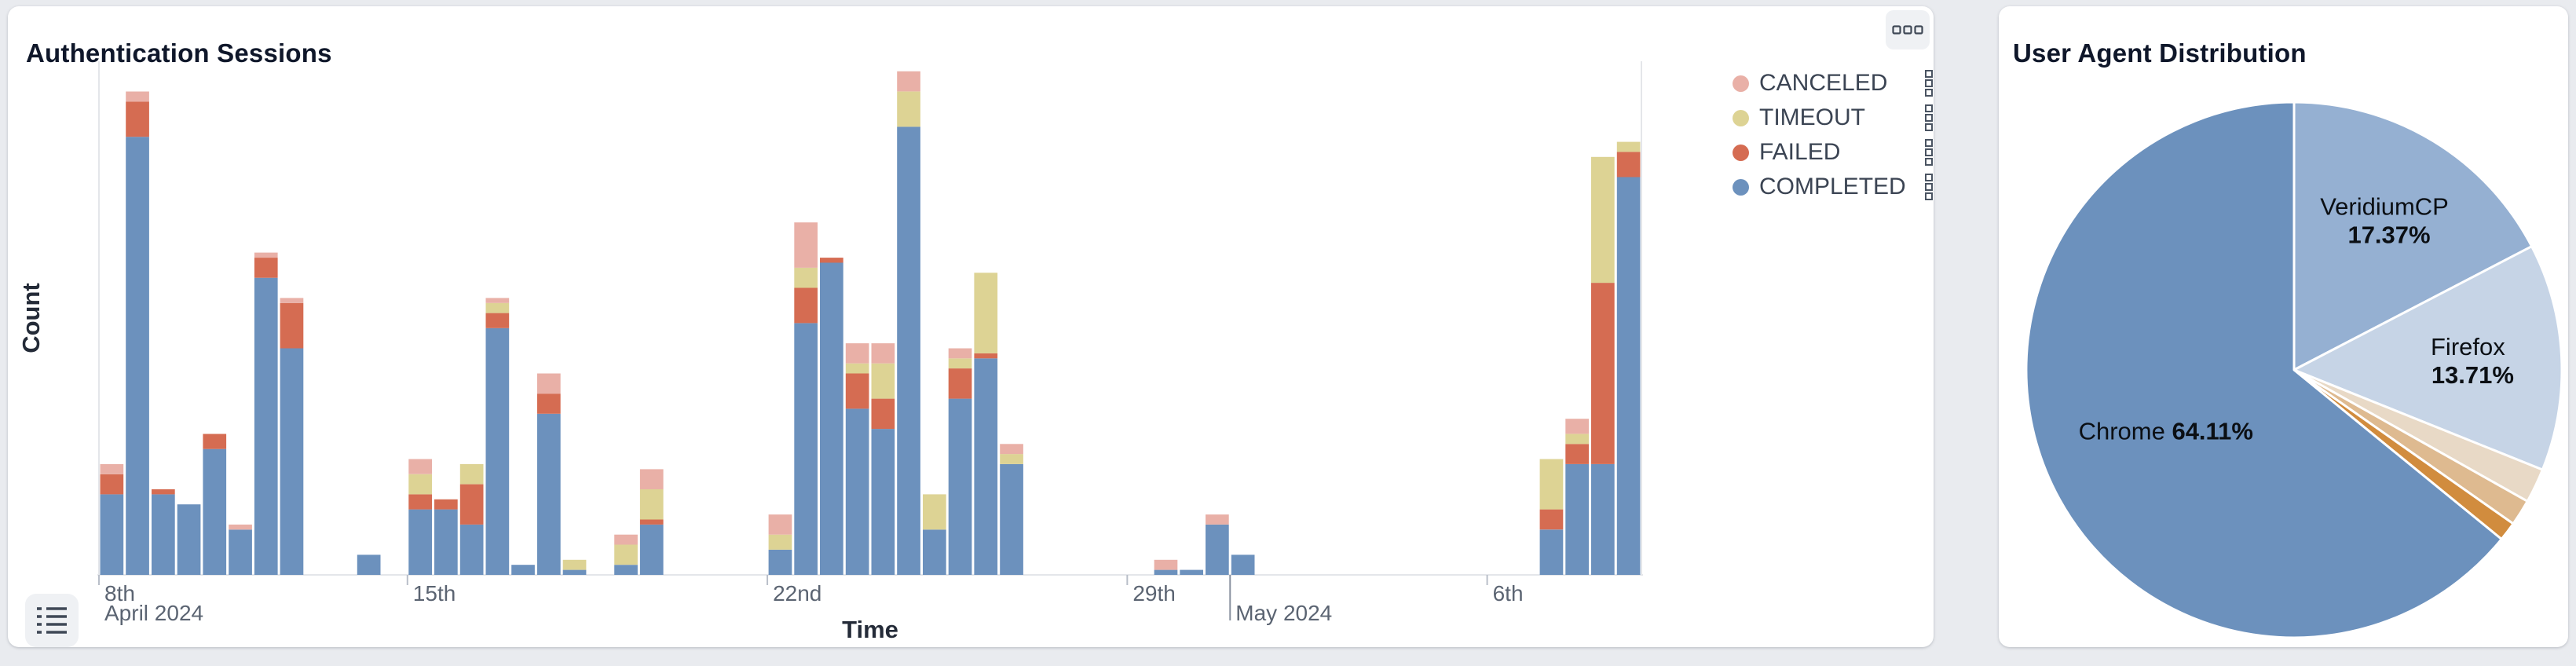 The width and height of the screenshot is (2576, 666). What do you see at coordinates (1834, 152) in the screenshot?
I see `legend-item-failed: FAILED` at bounding box center [1834, 152].